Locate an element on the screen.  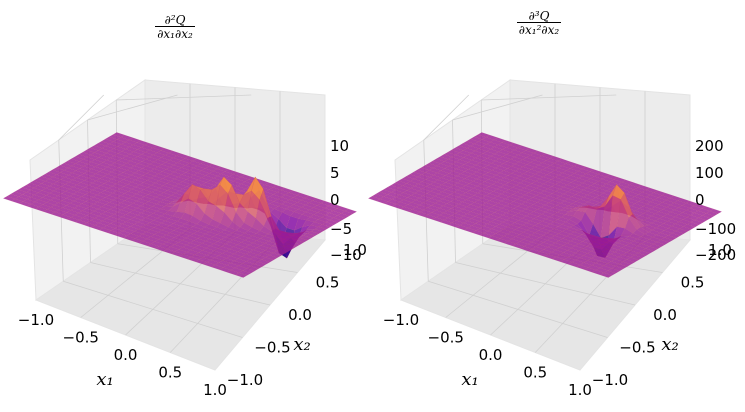
chart-title-right-numerator: ∂³Q is located at coordinates (539, 16).